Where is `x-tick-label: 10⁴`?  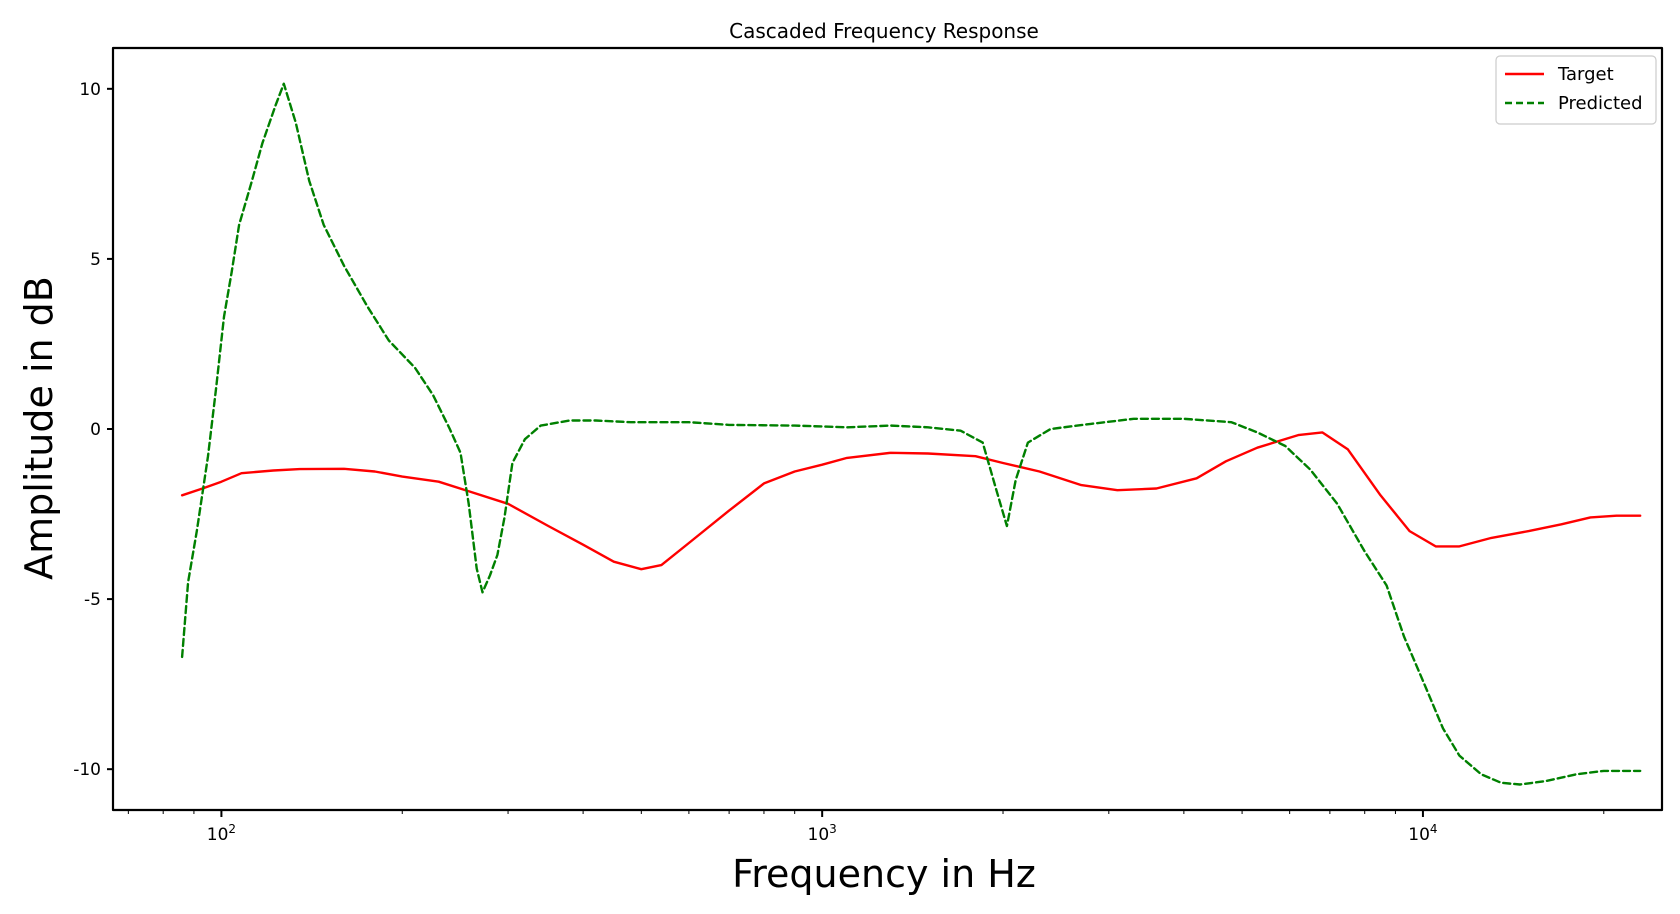 x-tick-label: 10⁴ is located at coordinates (1422, 833).